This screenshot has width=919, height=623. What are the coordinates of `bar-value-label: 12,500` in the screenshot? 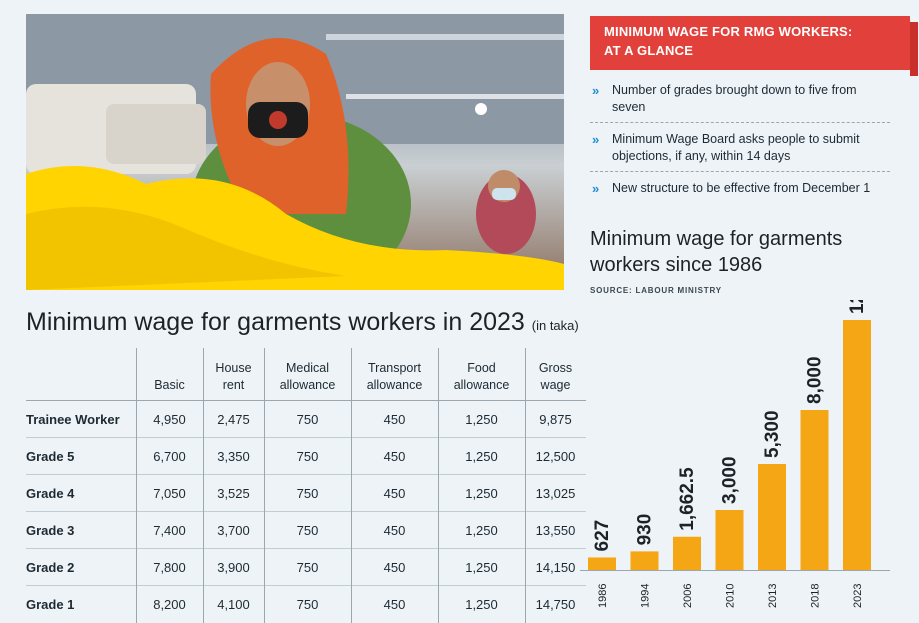 It's located at (857, 307).